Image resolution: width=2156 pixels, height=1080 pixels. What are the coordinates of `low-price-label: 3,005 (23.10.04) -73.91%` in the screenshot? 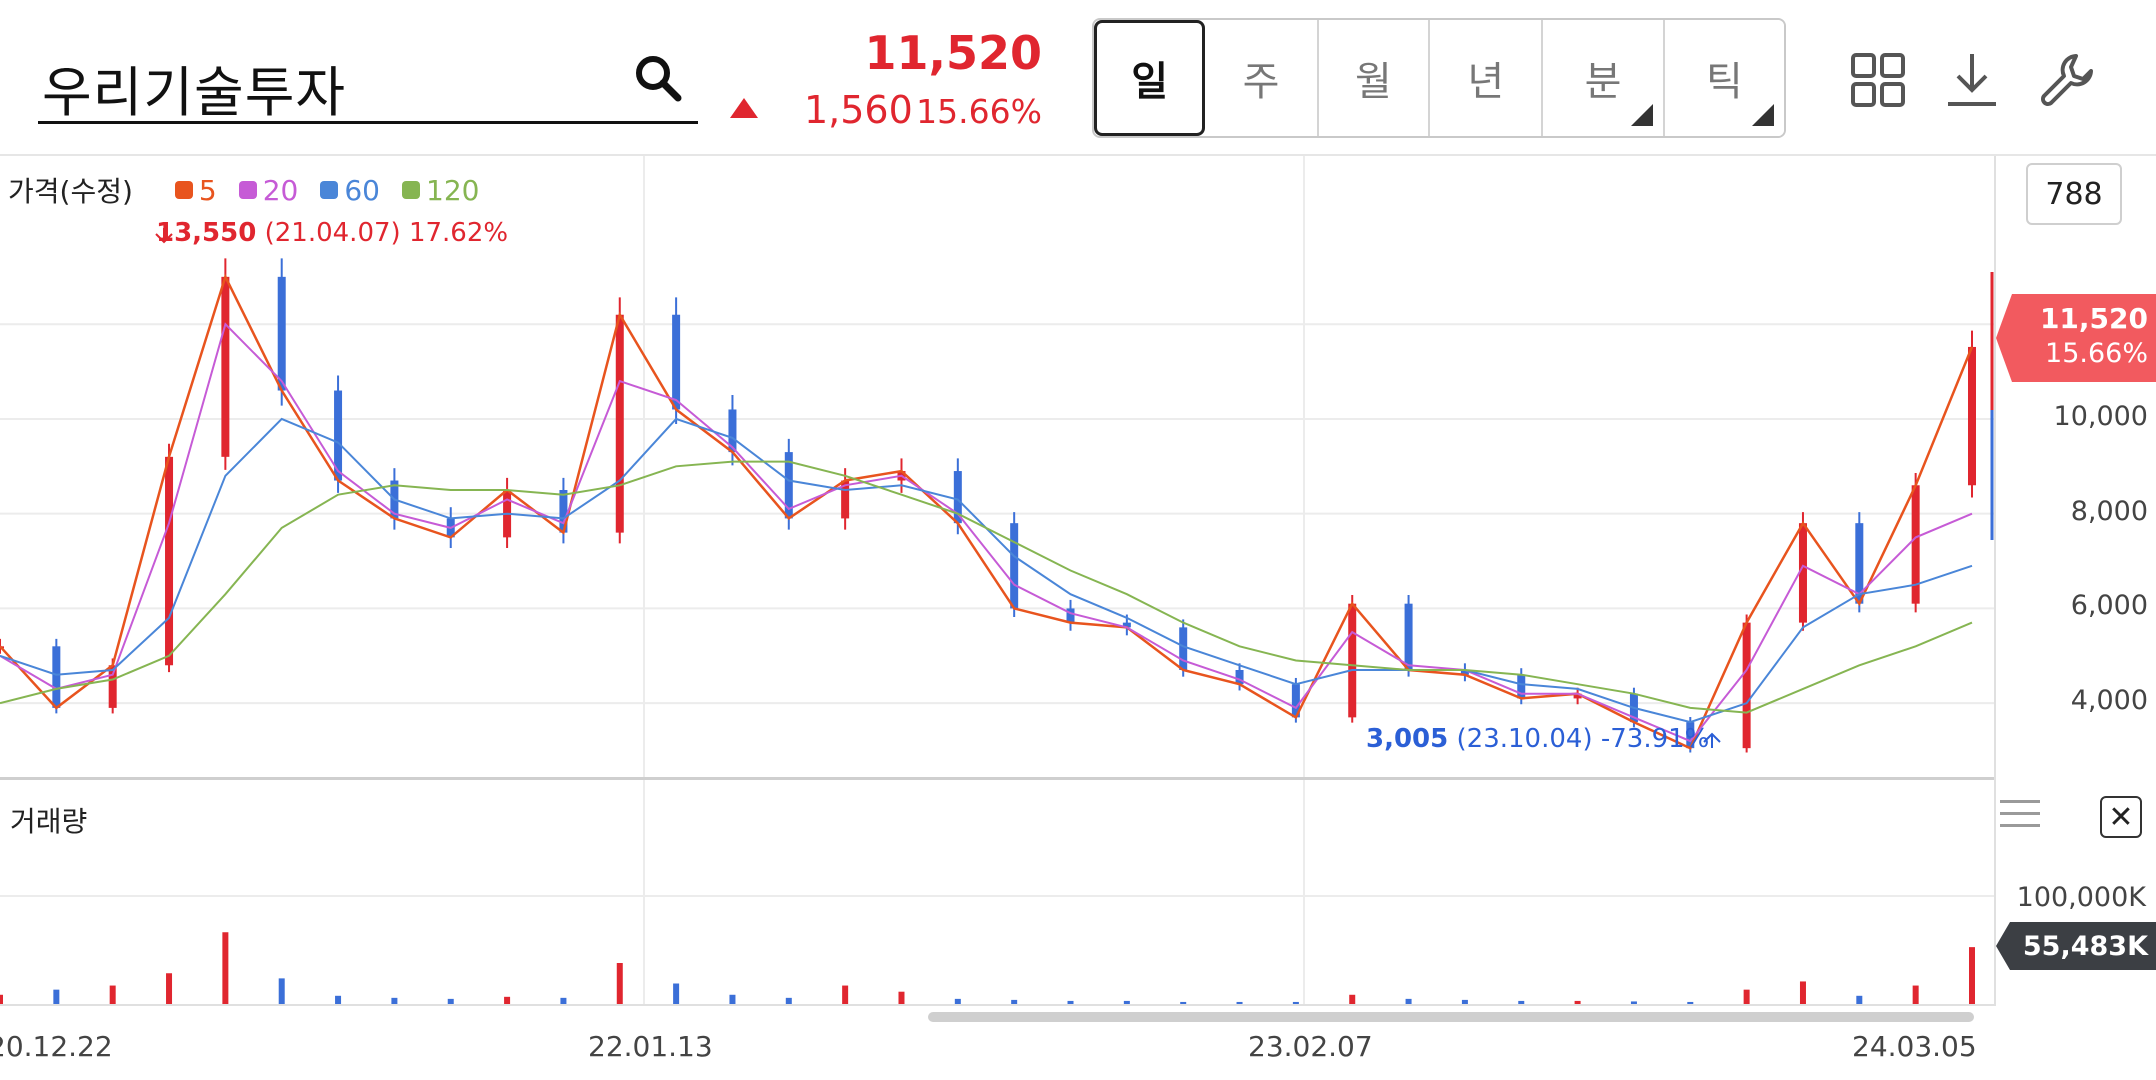 It's located at (1537, 739).